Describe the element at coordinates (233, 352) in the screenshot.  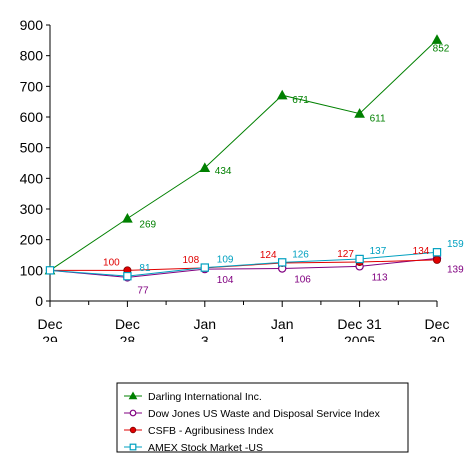
I see `x-label-clip` at that location.